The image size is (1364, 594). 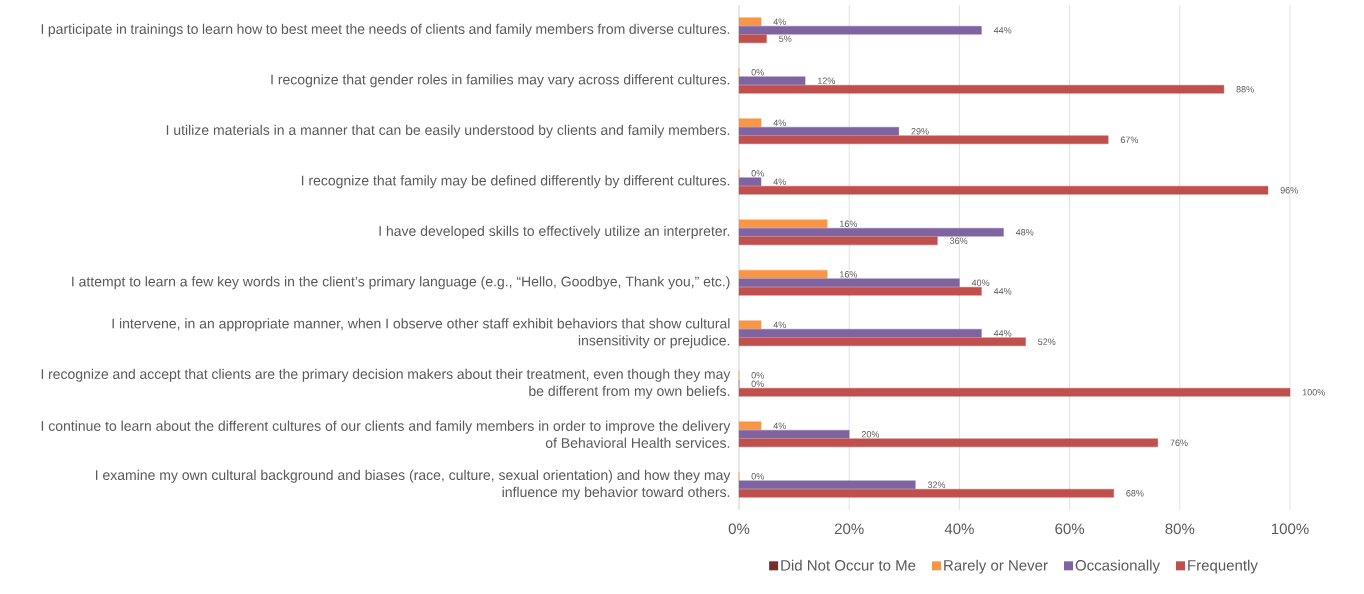 What do you see at coordinates (413, 484) in the screenshot?
I see `y-tick-label: I examine my own cultural background and biases (race, culture, sexual orientation) and how they may influence my behavior toward others.` at bounding box center [413, 484].